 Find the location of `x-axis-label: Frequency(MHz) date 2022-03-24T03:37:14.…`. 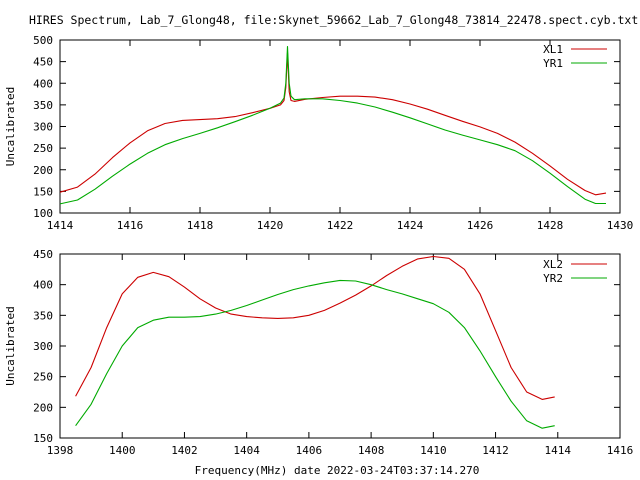

x-axis-label: Frequency(MHz) date 2022-03-24T03:37:14.… is located at coordinates (337, 470).